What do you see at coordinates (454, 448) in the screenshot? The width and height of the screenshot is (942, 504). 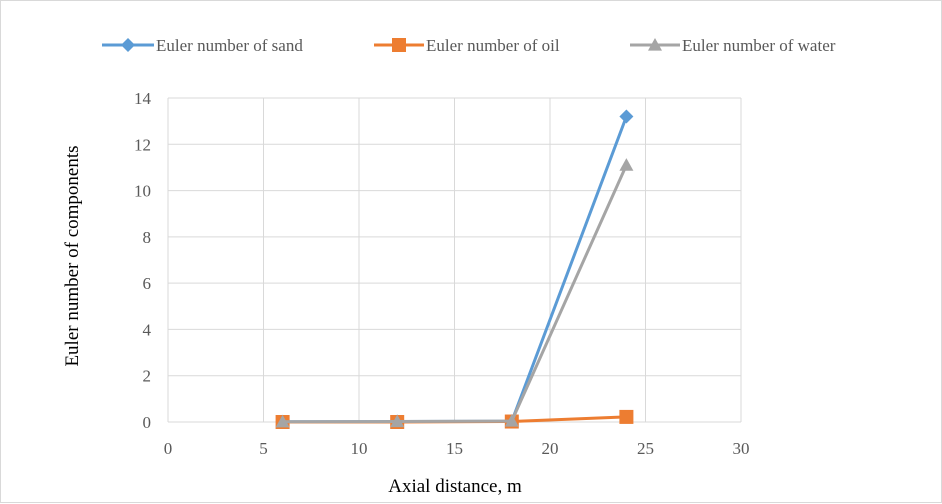 I see `x-tick-label: 15` at bounding box center [454, 448].